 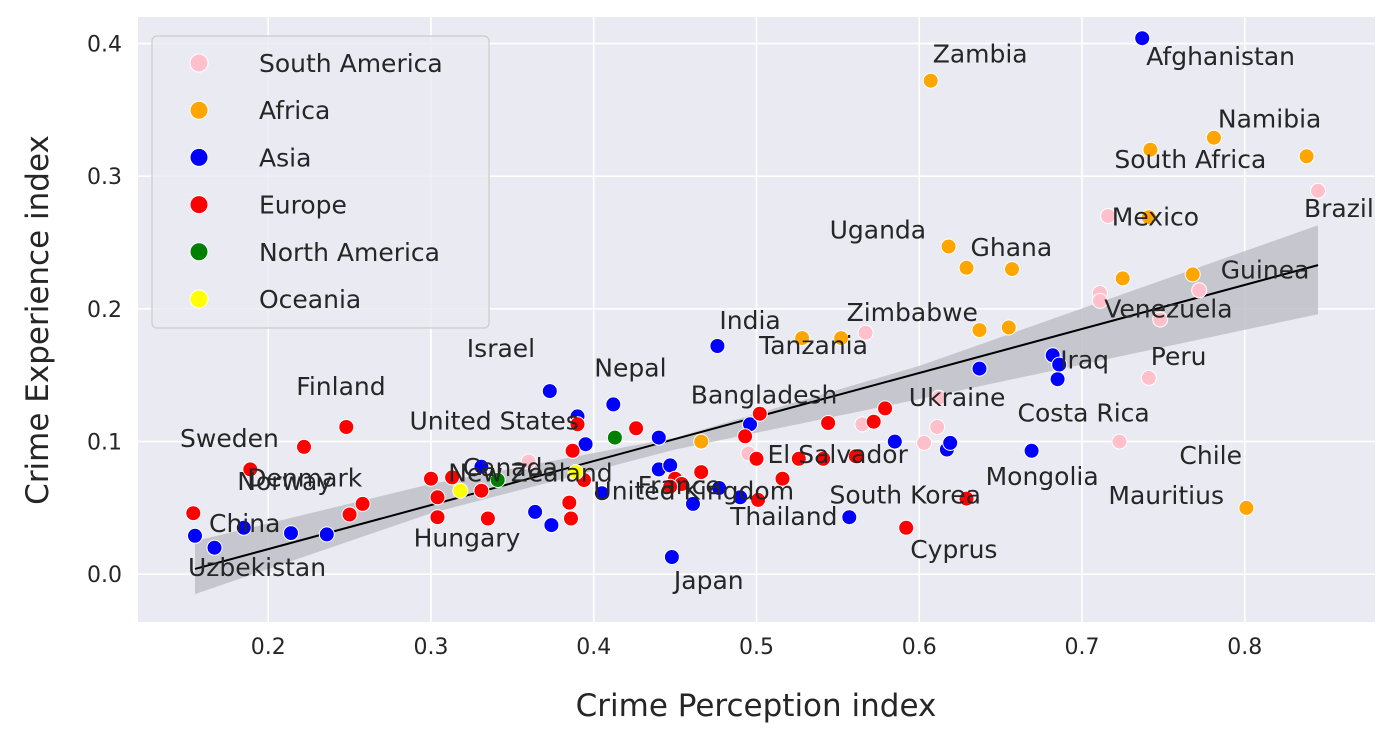 What do you see at coordinates (1269, 119) in the screenshot?
I see `point-label: Namibia` at bounding box center [1269, 119].